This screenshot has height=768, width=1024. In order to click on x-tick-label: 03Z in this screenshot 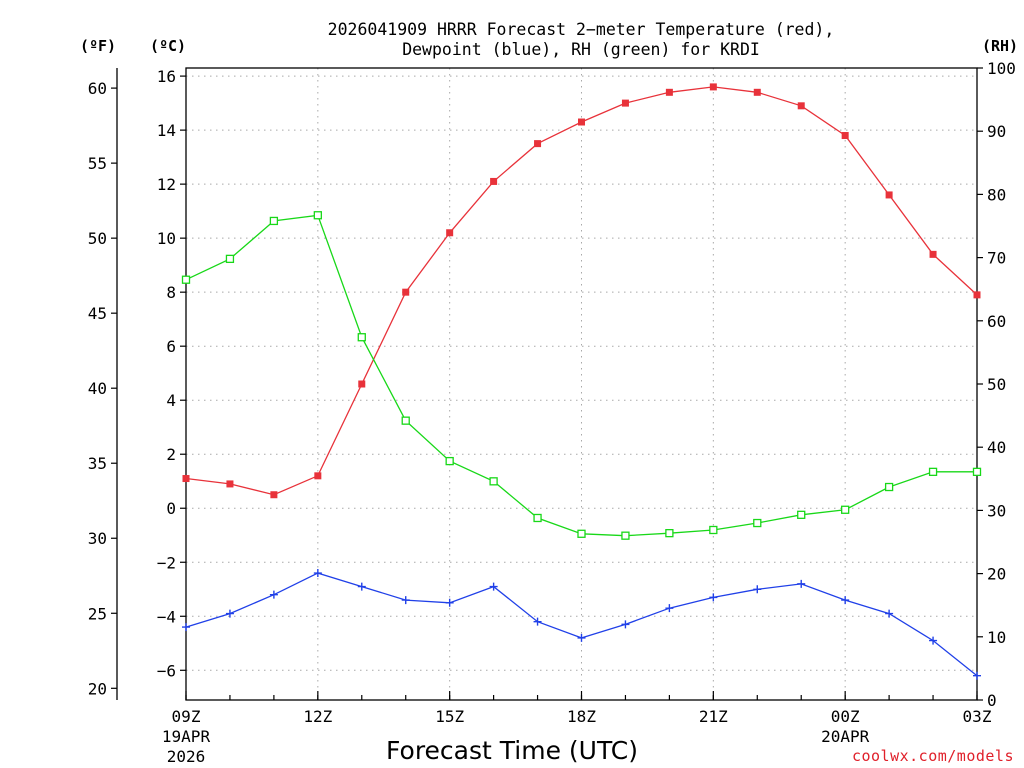, I will do `click(977, 716)`.